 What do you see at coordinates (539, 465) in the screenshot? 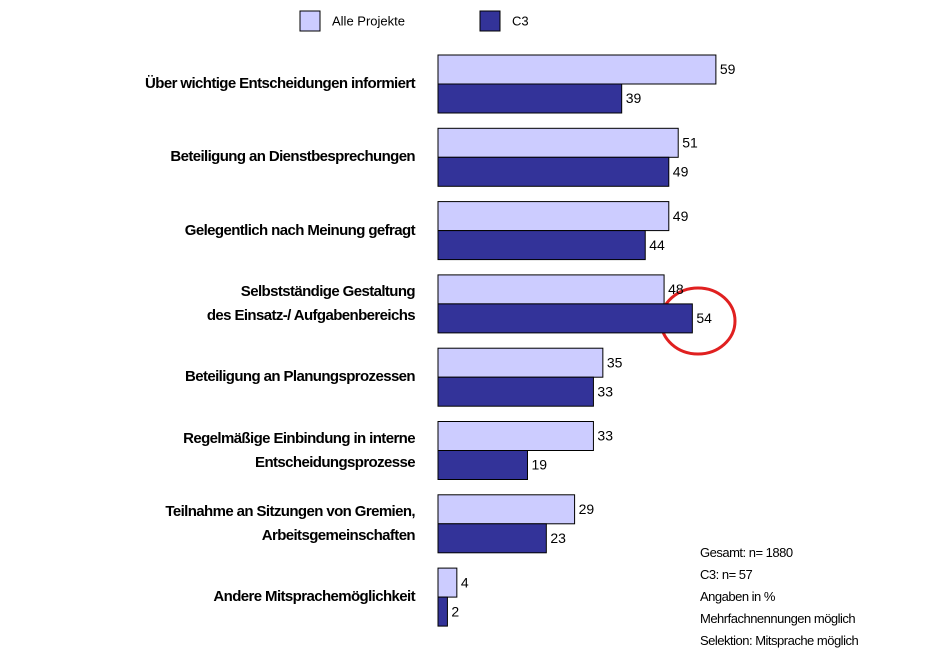
I see `value-label: 19` at bounding box center [539, 465].